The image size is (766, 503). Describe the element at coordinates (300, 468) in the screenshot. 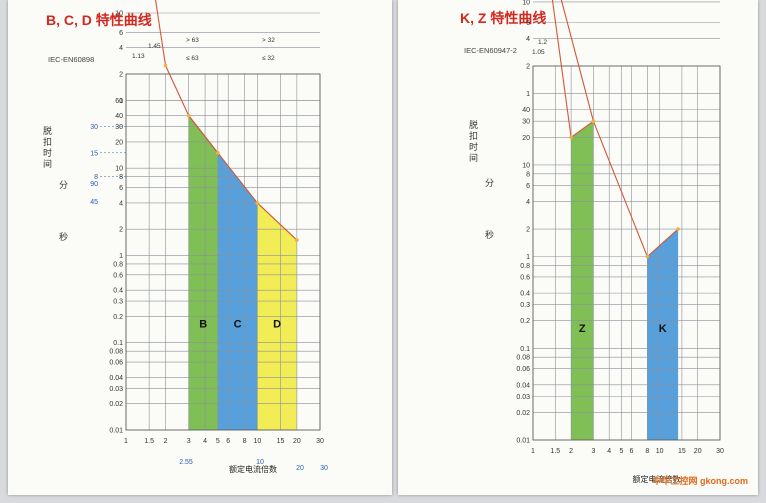

I see `extra-x-label: 20` at that location.